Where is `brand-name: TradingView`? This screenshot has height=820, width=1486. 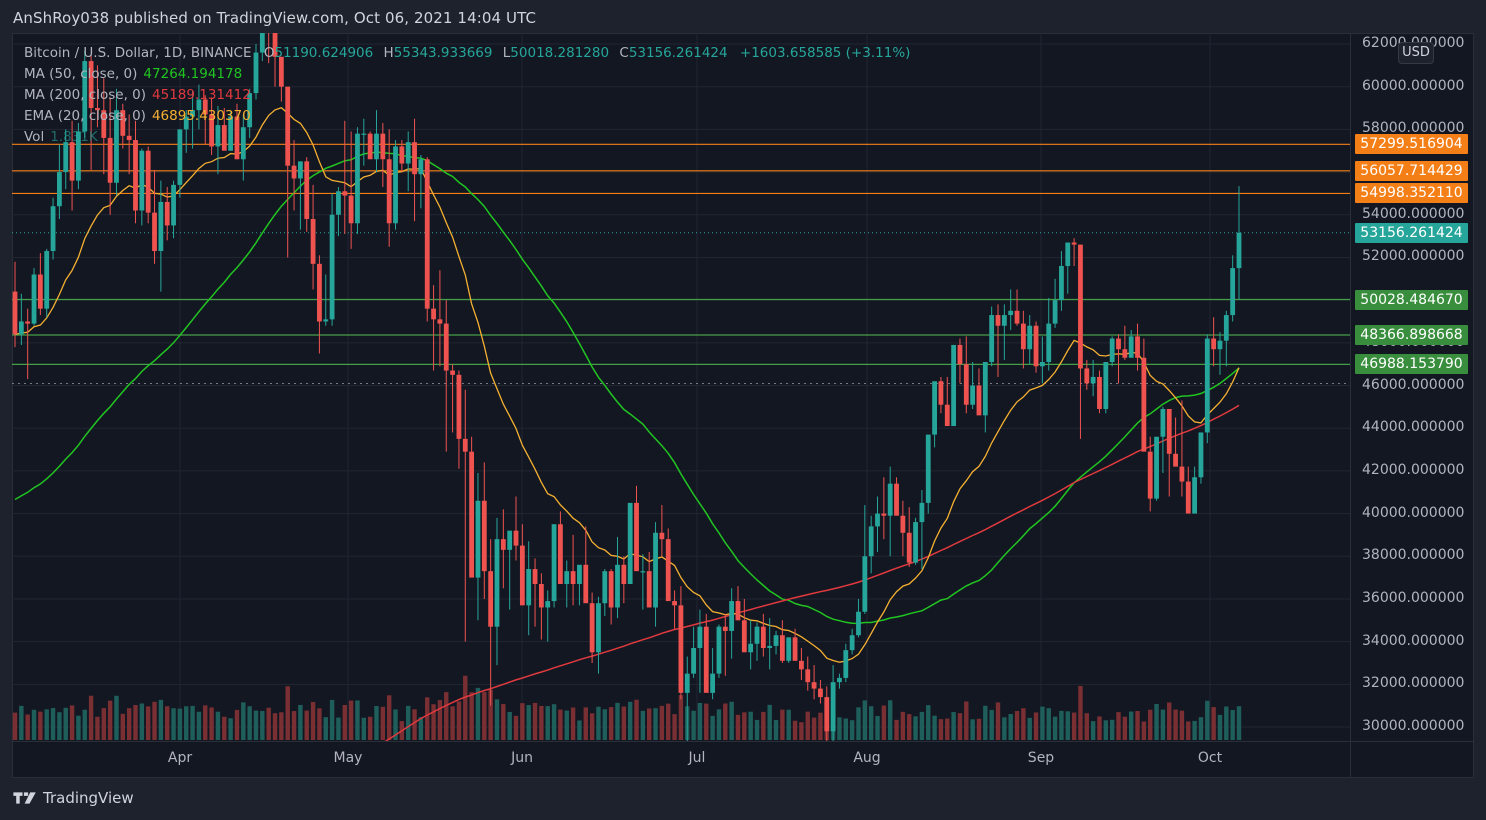 brand-name: TradingView is located at coordinates (88, 798).